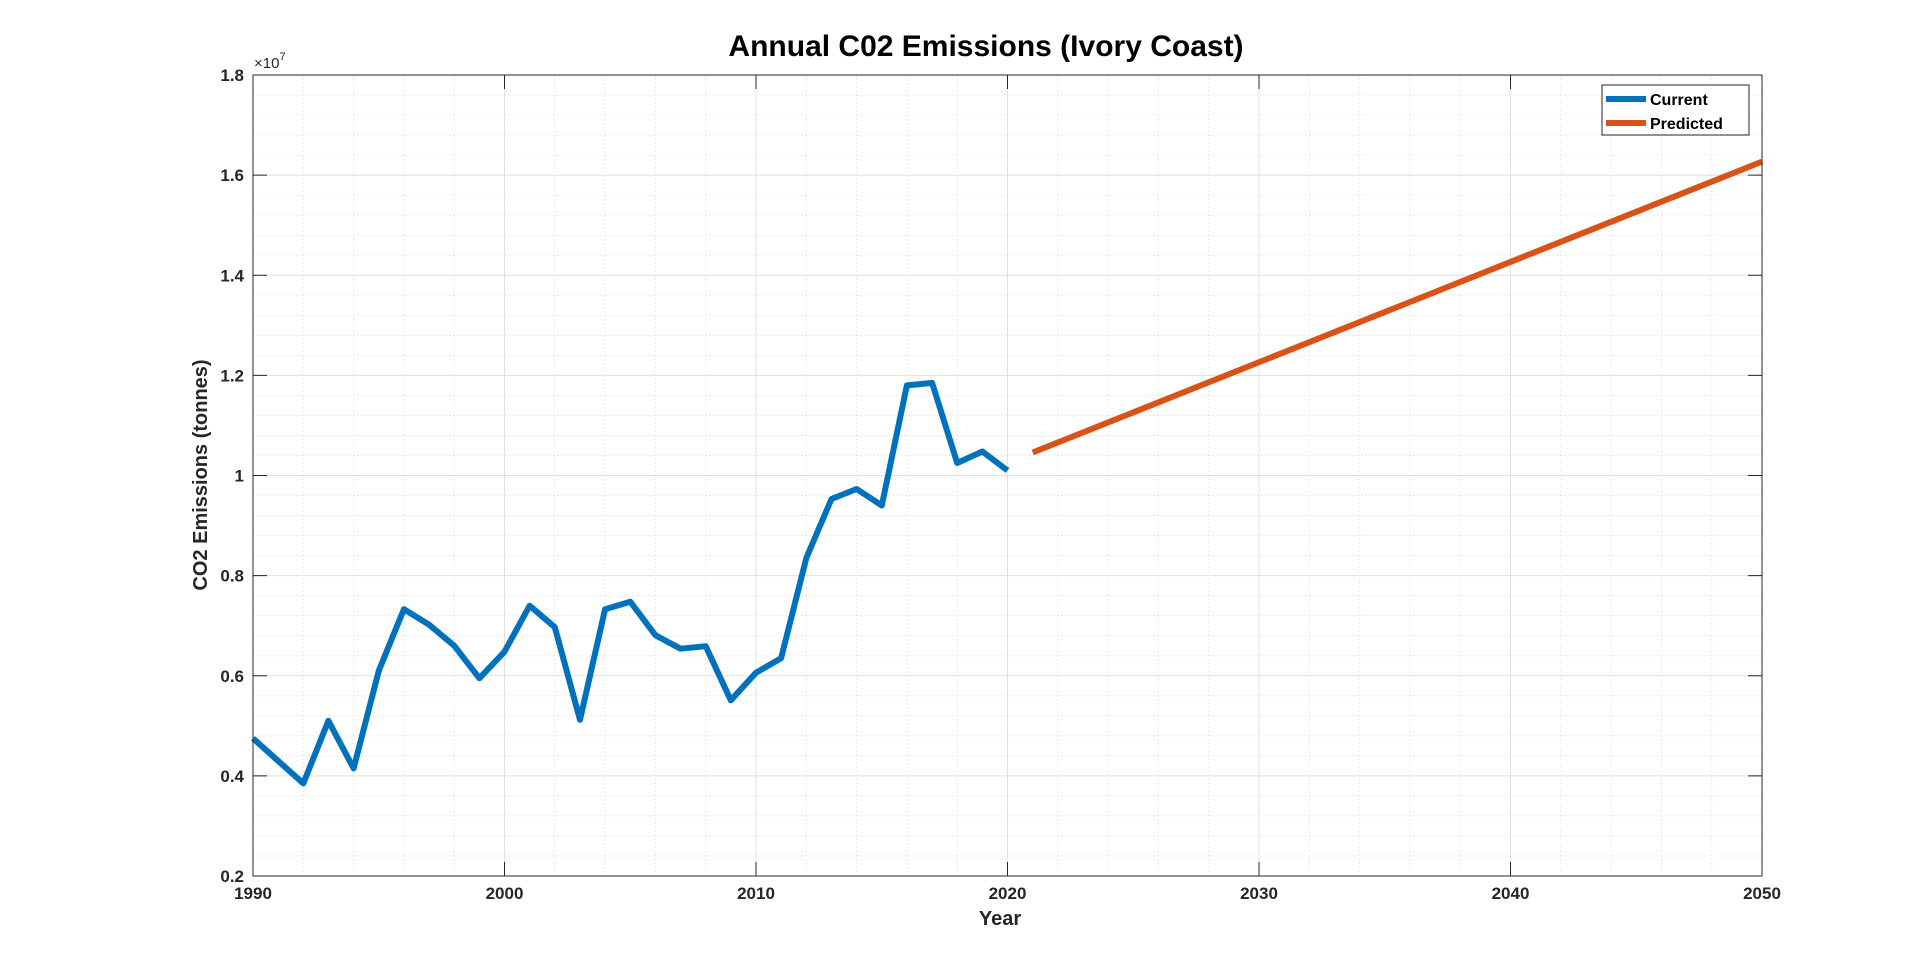 This screenshot has height=971, width=1920. Describe the element at coordinates (1679, 100) in the screenshot. I see `legend-label-current: Current` at that location.